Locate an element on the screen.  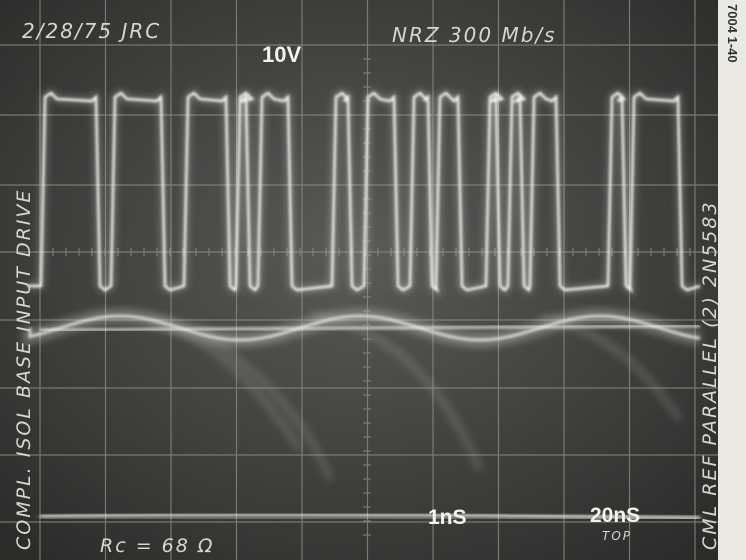
resistor-note: Rc = 68 Ω is located at coordinates (157, 546).